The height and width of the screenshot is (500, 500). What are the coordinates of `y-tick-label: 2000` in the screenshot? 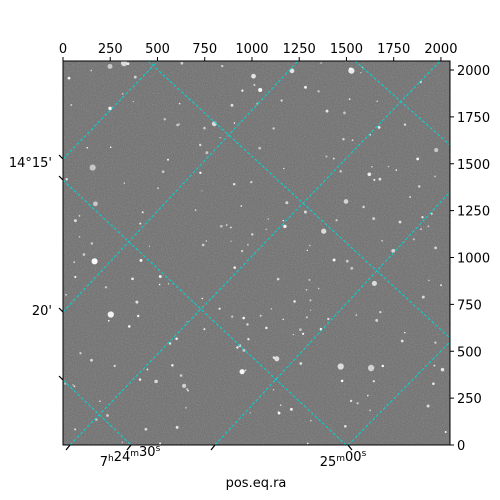 It's located at (473, 71).